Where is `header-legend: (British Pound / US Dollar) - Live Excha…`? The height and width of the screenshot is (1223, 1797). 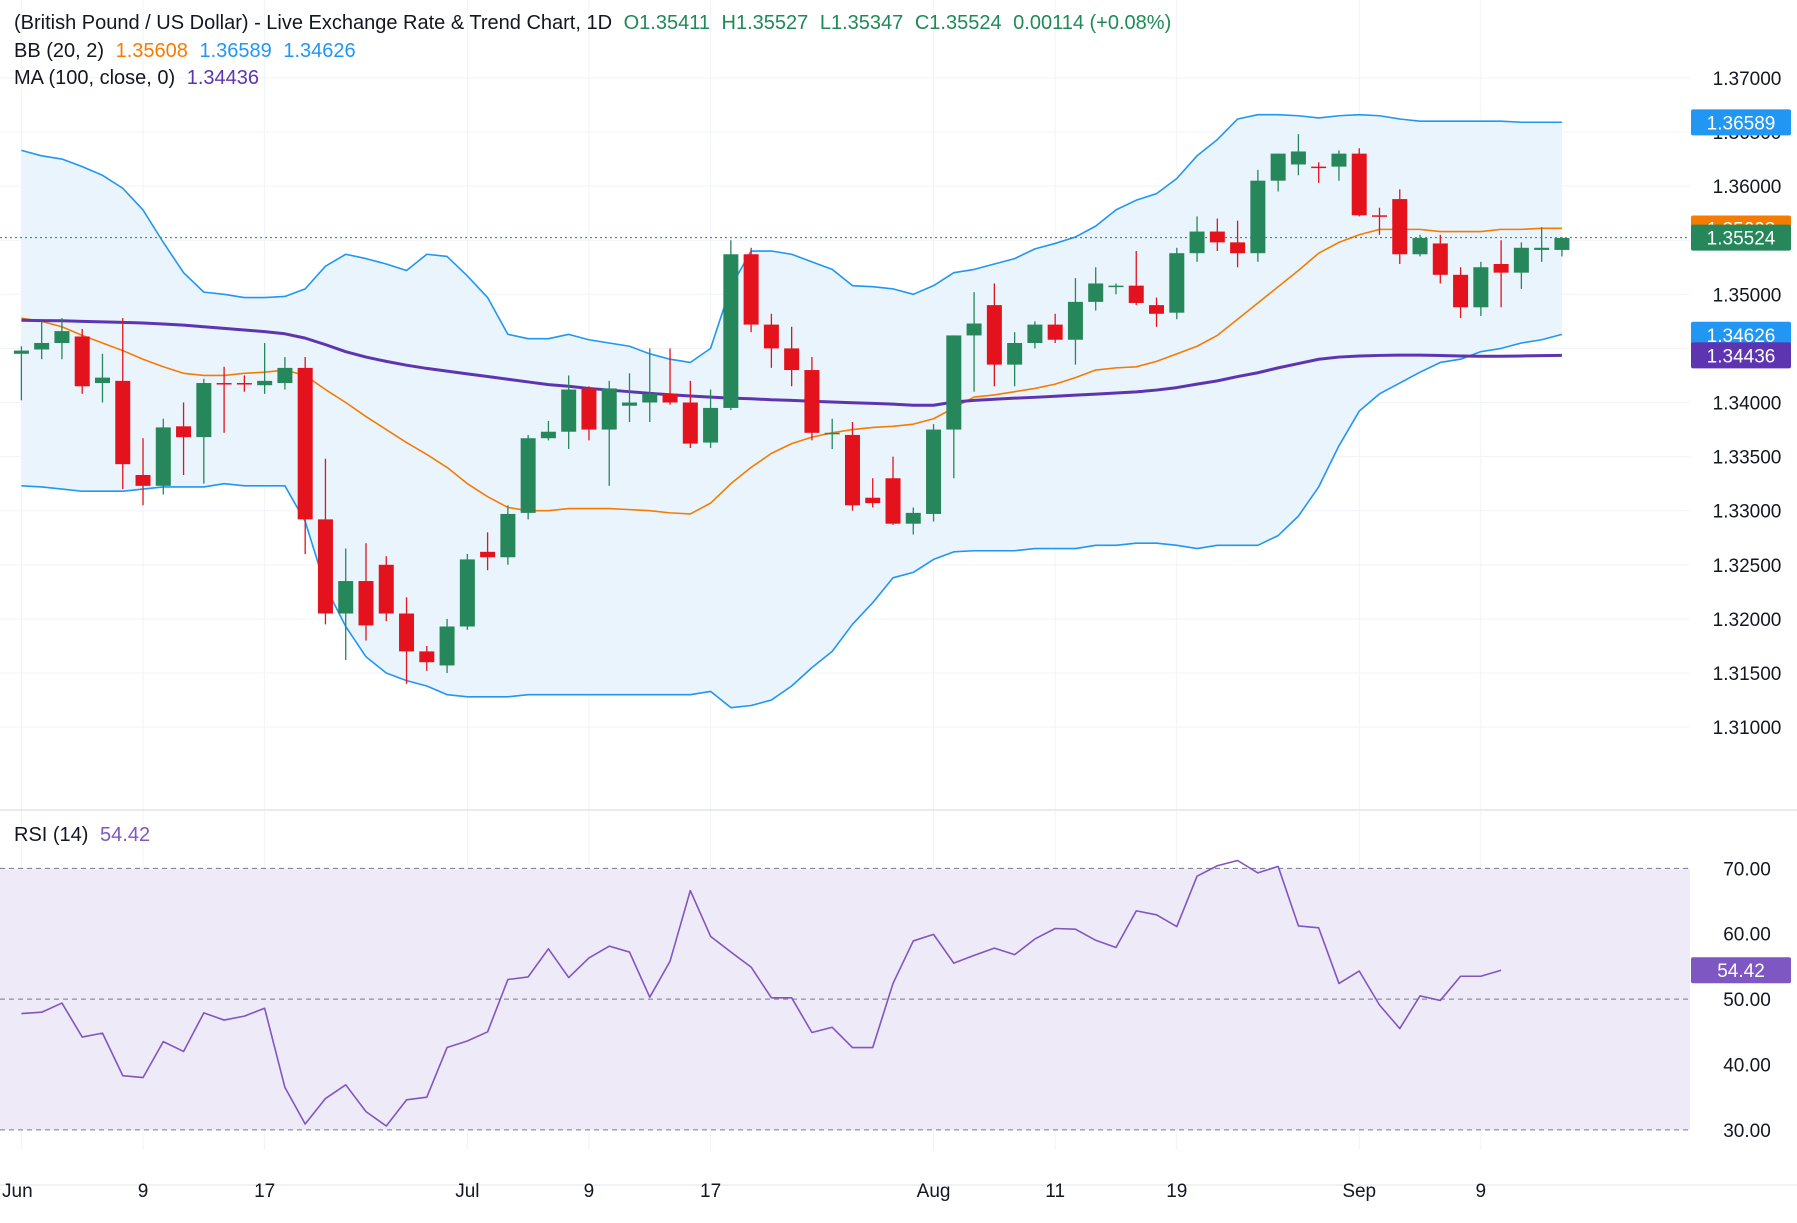
header-legend: (British Pound / US Dollar) - Live Excha… is located at coordinates (595, 23).